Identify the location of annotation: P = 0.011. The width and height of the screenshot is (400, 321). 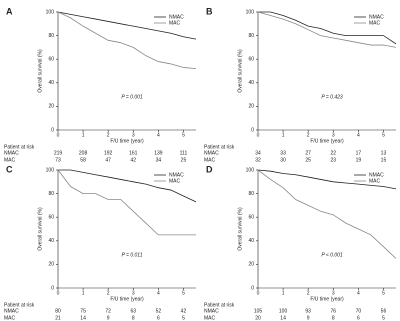
(132, 255).